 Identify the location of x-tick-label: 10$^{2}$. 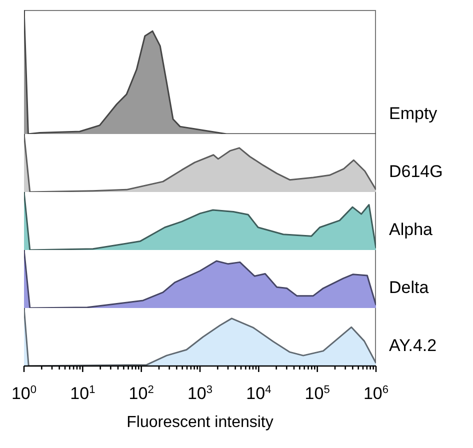
(141, 393).